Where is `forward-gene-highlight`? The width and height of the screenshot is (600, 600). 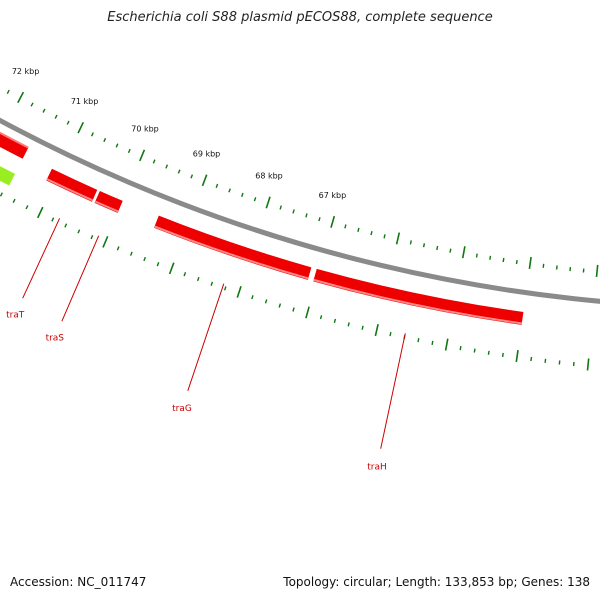
forward-gene-highlight is located at coordinates (14, 140).